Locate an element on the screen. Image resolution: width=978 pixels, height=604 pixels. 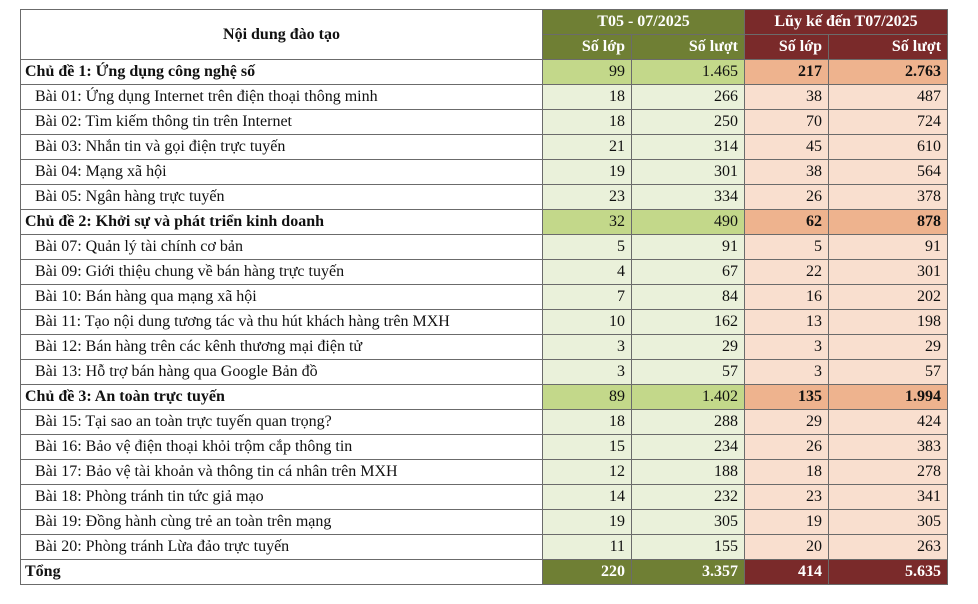
cell-period-classes: 89 is located at coordinates (587, 397).